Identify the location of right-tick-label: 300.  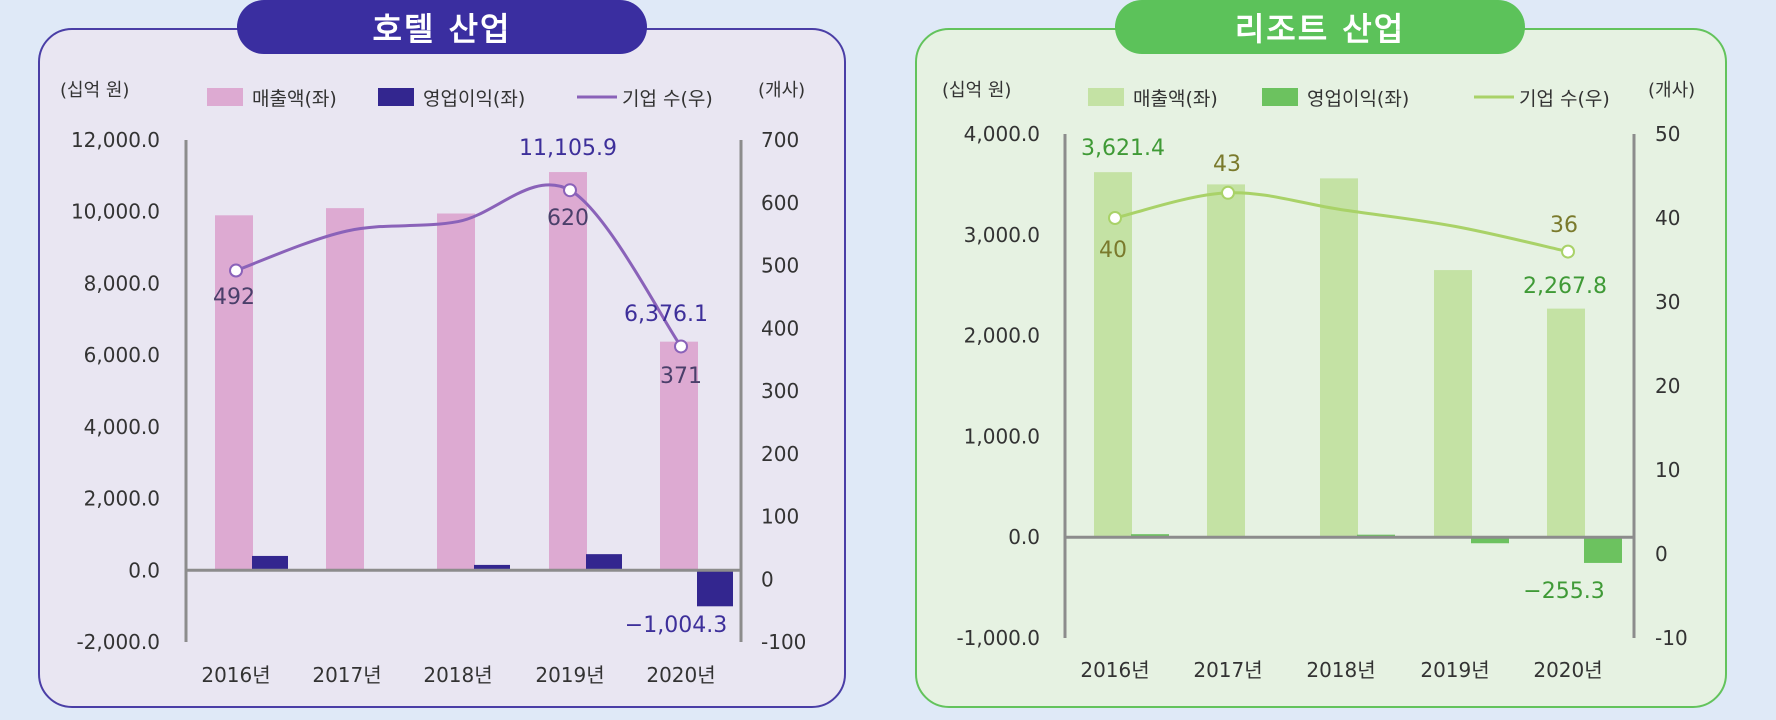
(780, 391).